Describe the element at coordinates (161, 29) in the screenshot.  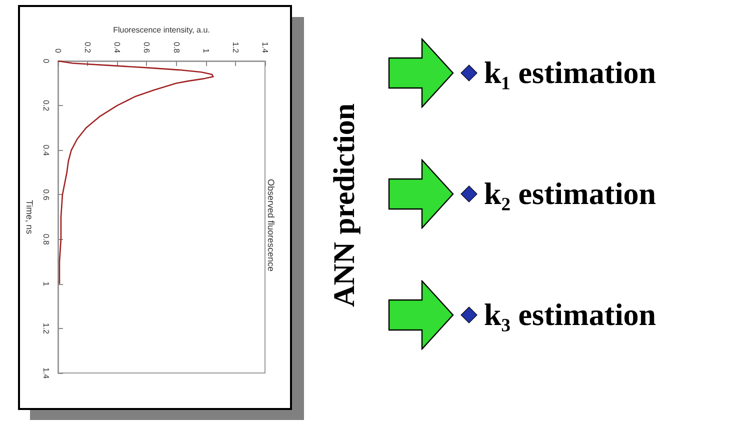
I see `x-axis-title: Fluorescence intensity, a.u.` at that location.